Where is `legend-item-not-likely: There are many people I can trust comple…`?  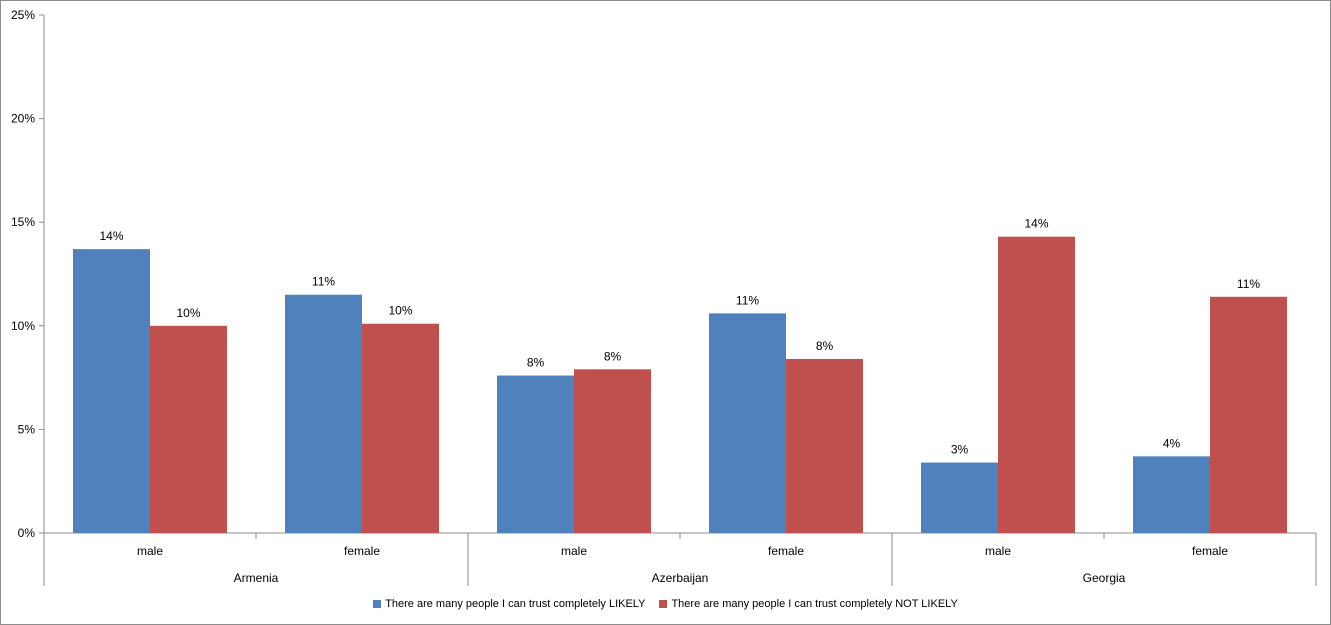 legend-item-not-likely: There are many people I can trust comple… is located at coordinates (808, 604).